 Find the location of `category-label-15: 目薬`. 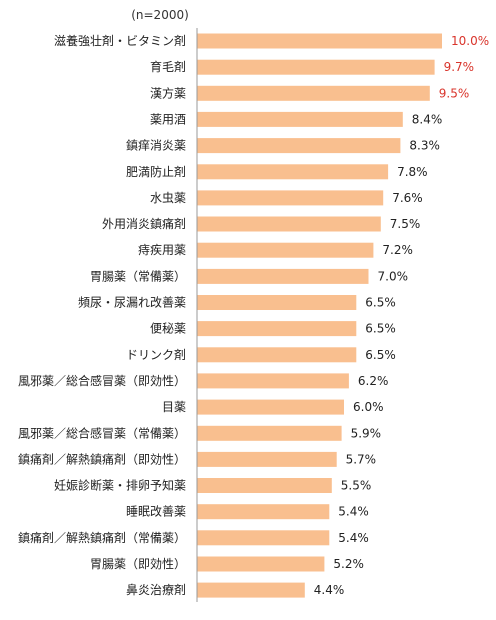

category-label-15: 目薬 is located at coordinates (174, 407).